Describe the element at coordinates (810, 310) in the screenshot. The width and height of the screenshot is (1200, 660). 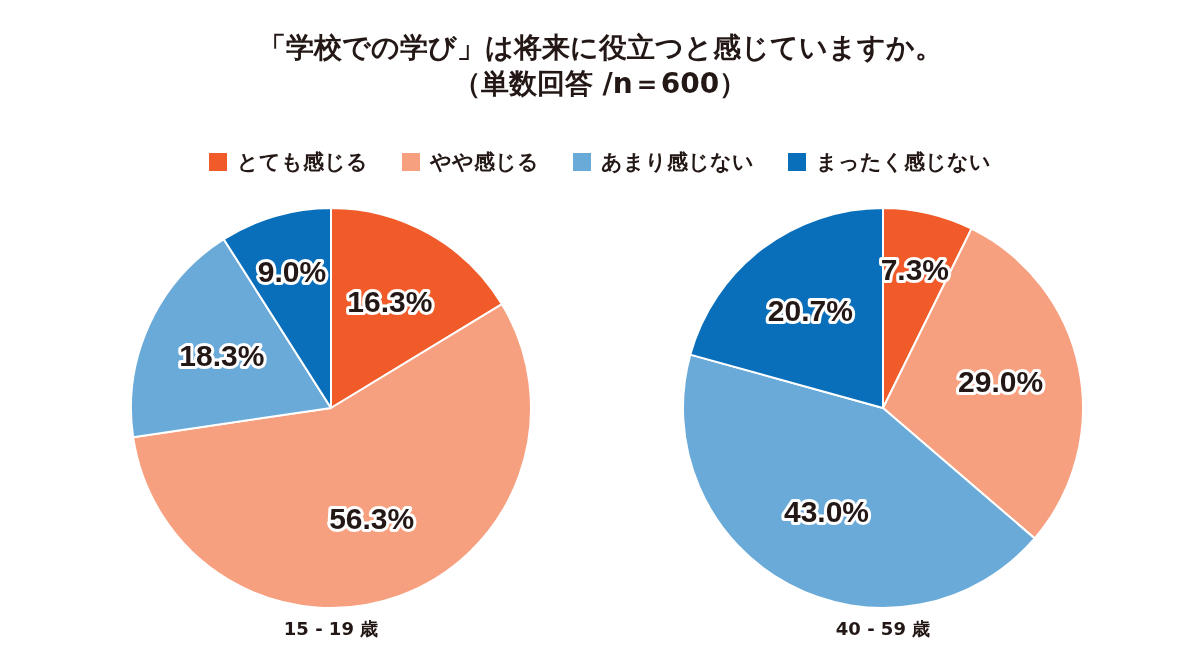
I see `data-label: 20.7%` at that location.